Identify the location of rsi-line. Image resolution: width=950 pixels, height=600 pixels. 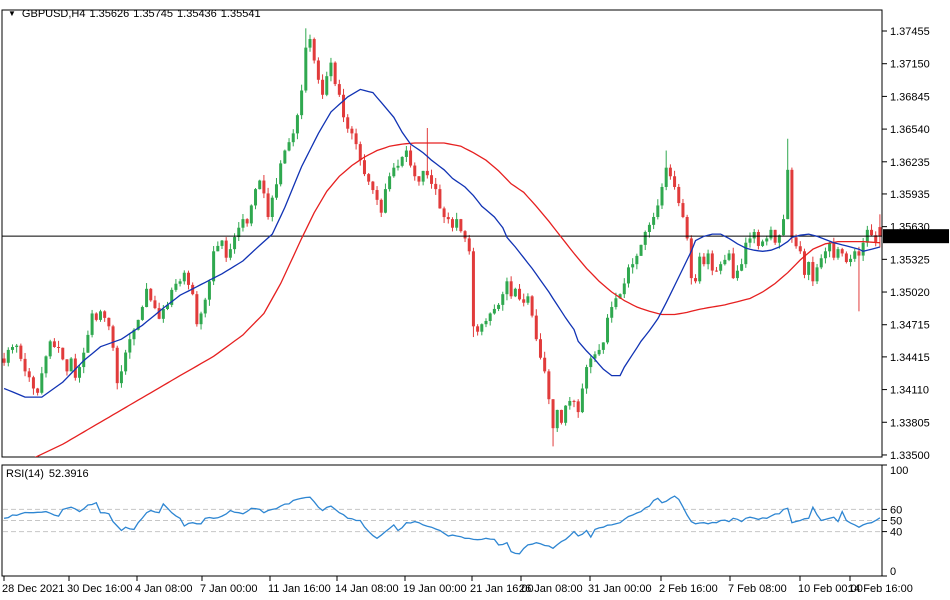
(442, 525).